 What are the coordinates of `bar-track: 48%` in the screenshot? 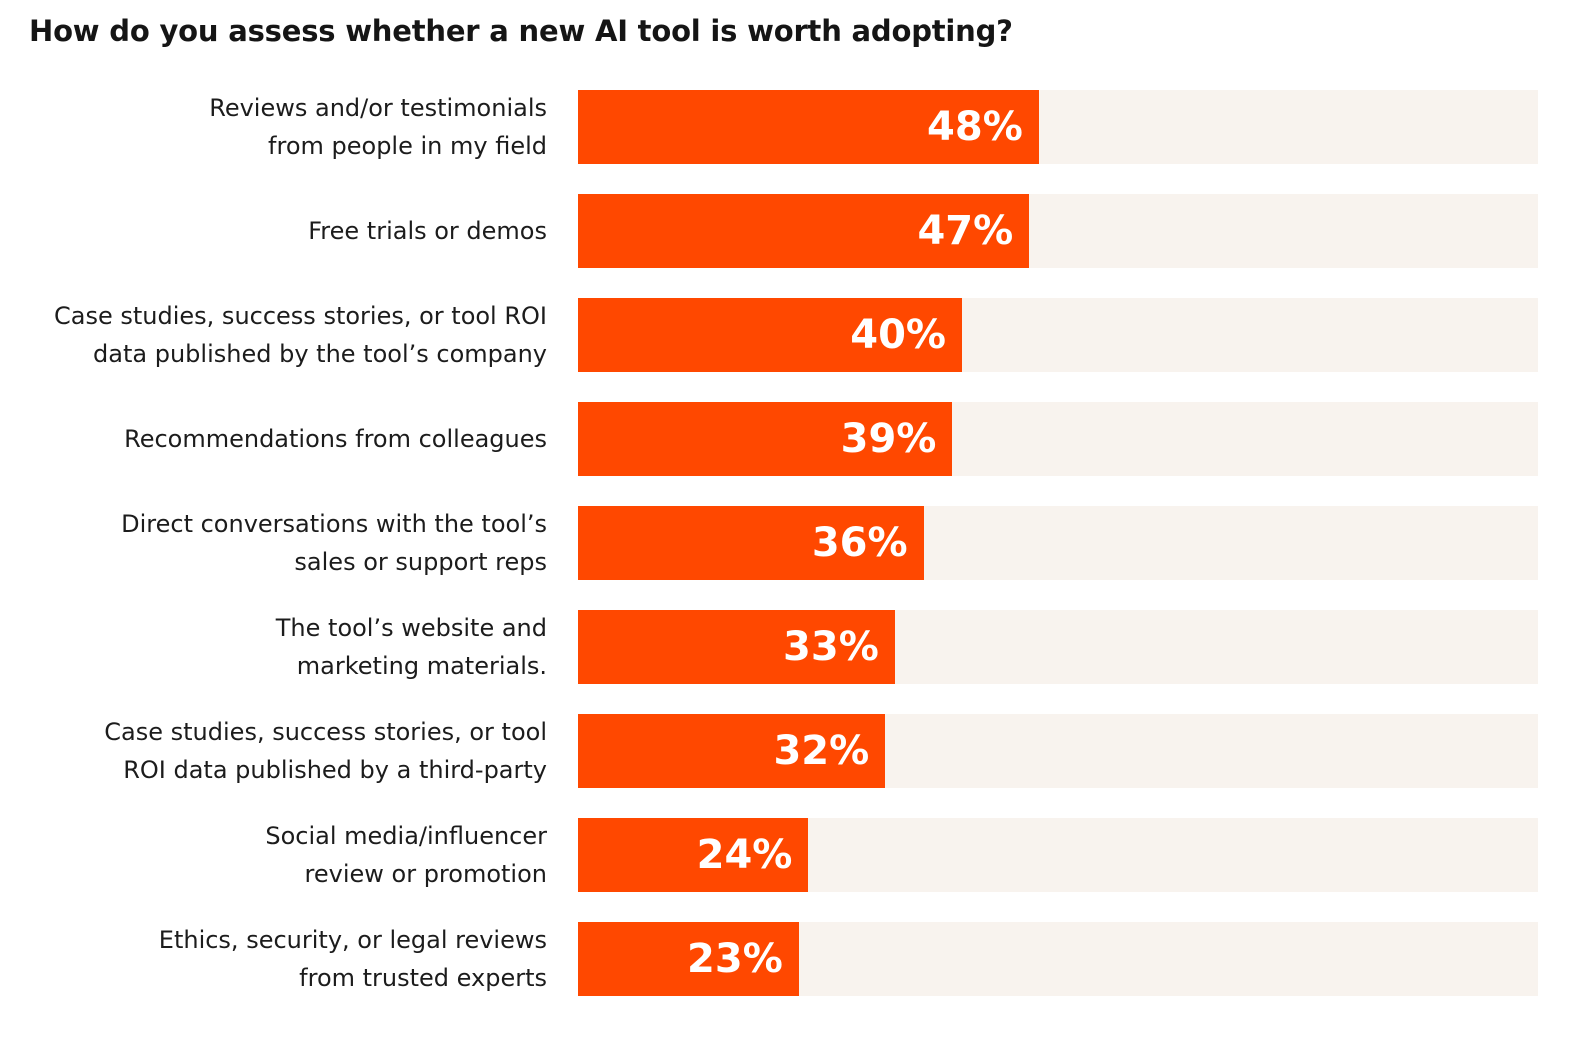 It's located at (1058, 127).